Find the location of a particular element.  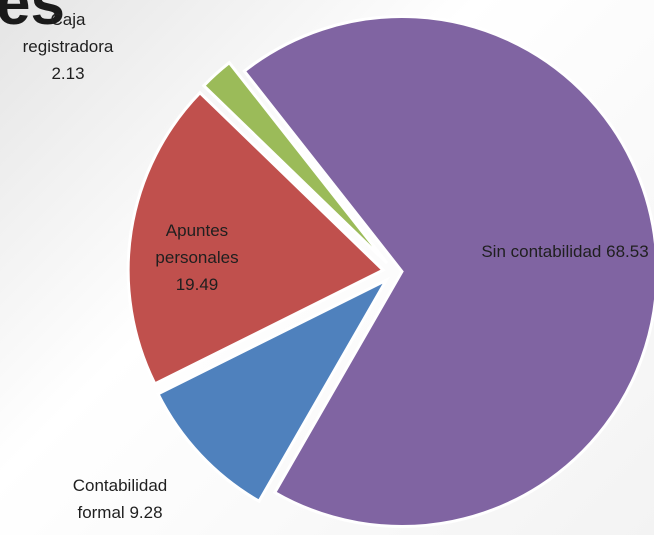

slice-label: Sin contabilidad 68.53 is located at coordinates (565, 251).